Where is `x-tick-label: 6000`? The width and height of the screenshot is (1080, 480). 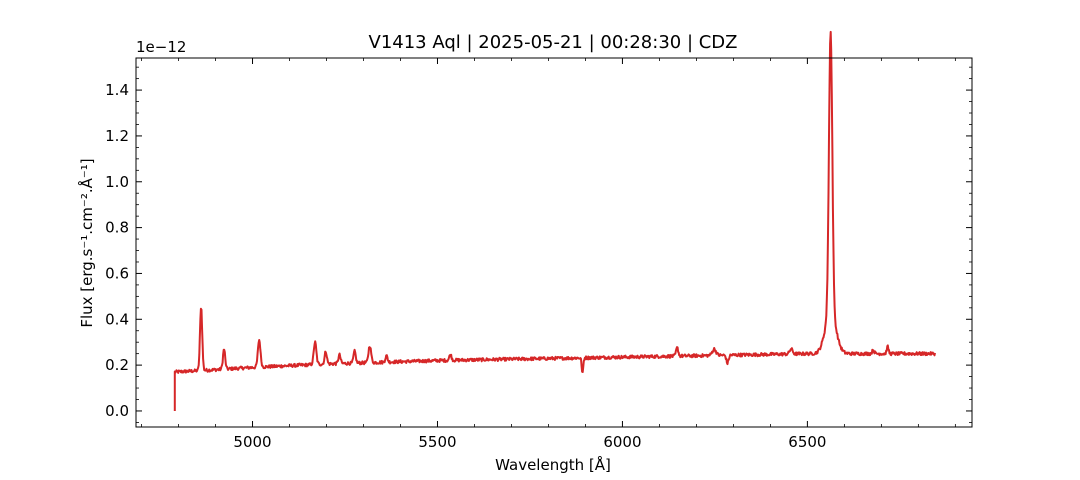 x-tick-label: 6000 is located at coordinates (622, 442).